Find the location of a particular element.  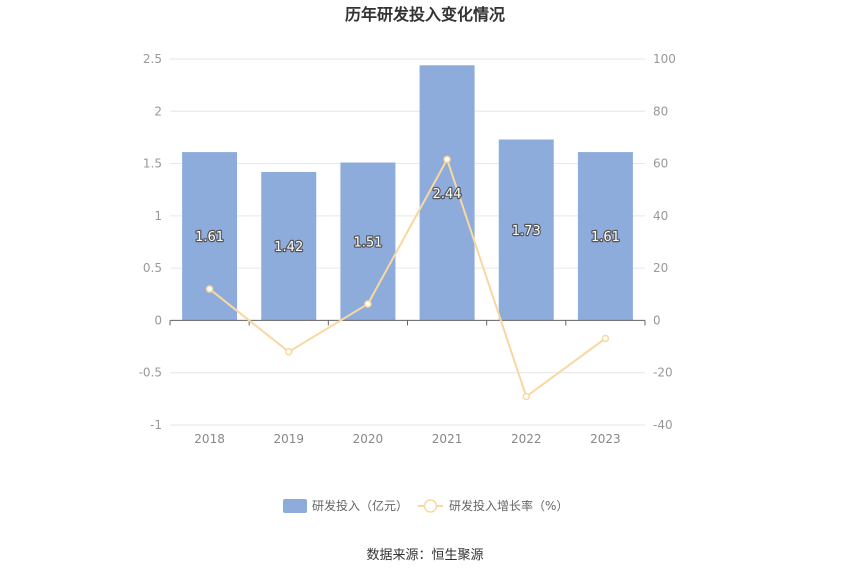

y-right-tick-label: 20 is located at coordinates (660, 268).